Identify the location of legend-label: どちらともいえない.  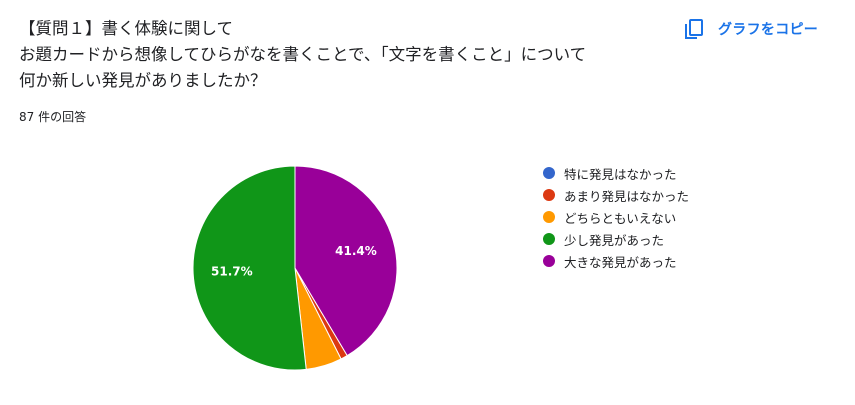
(620, 218).